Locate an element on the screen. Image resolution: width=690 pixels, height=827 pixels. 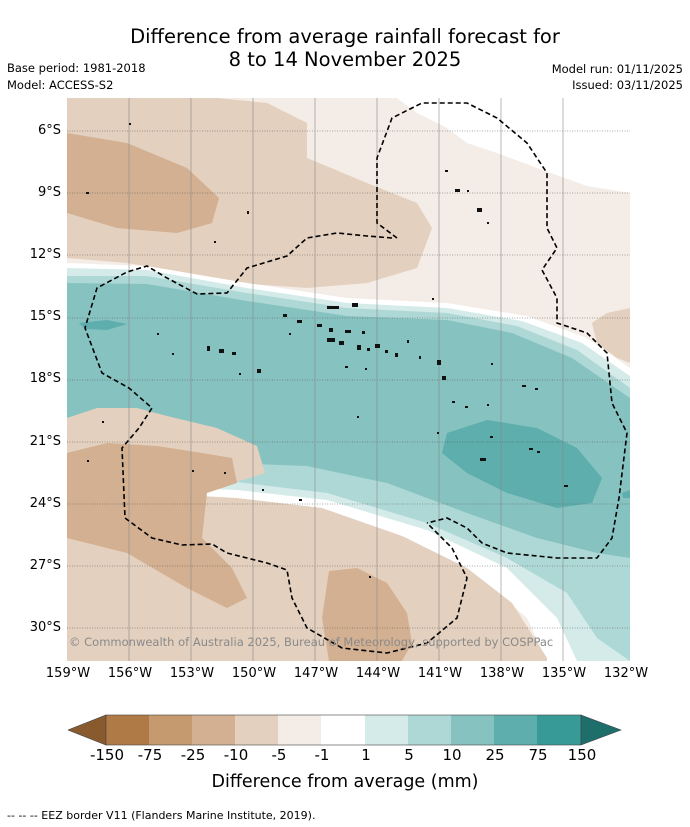
colorbar-svg is located at coordinates (344, 730).